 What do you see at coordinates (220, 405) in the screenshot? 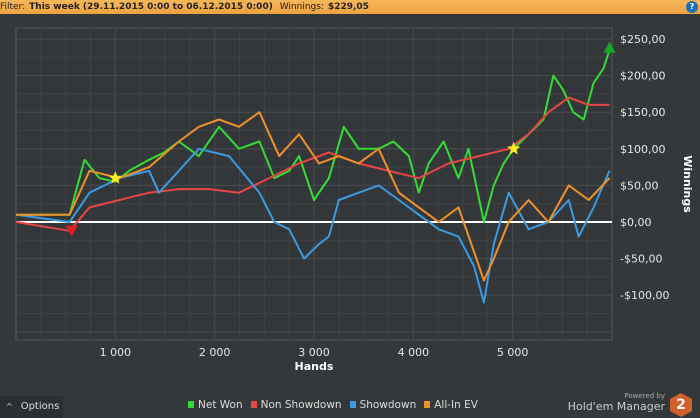
I see `legend-label: Net Won` at bounding box center [220, 405].